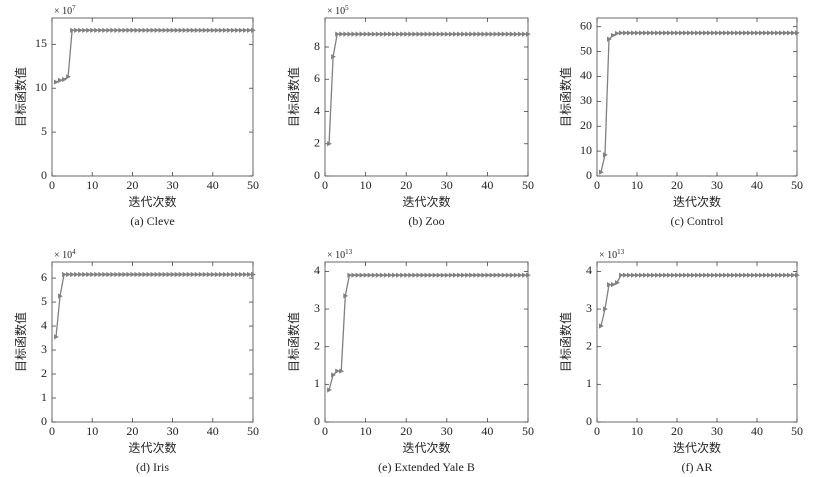  Describe the element at coordinates (698, 221) in the screenshot. I see `caption: (c) Control` at that location.